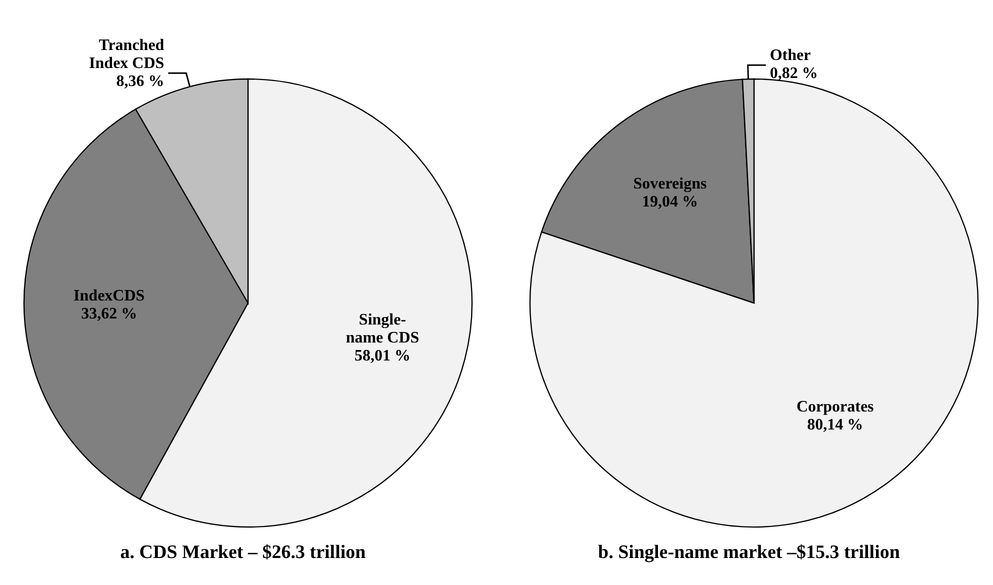  What do you see at coordinates (243, 553) in the screenshot?
I see `text: a. CDS Market – $26.3 trillion` at bounding box center [243, 553].